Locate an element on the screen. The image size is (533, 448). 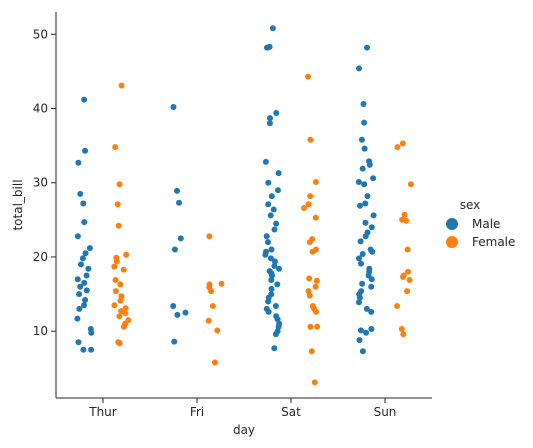
legend-marker-female is located at coordinates (452, 242).